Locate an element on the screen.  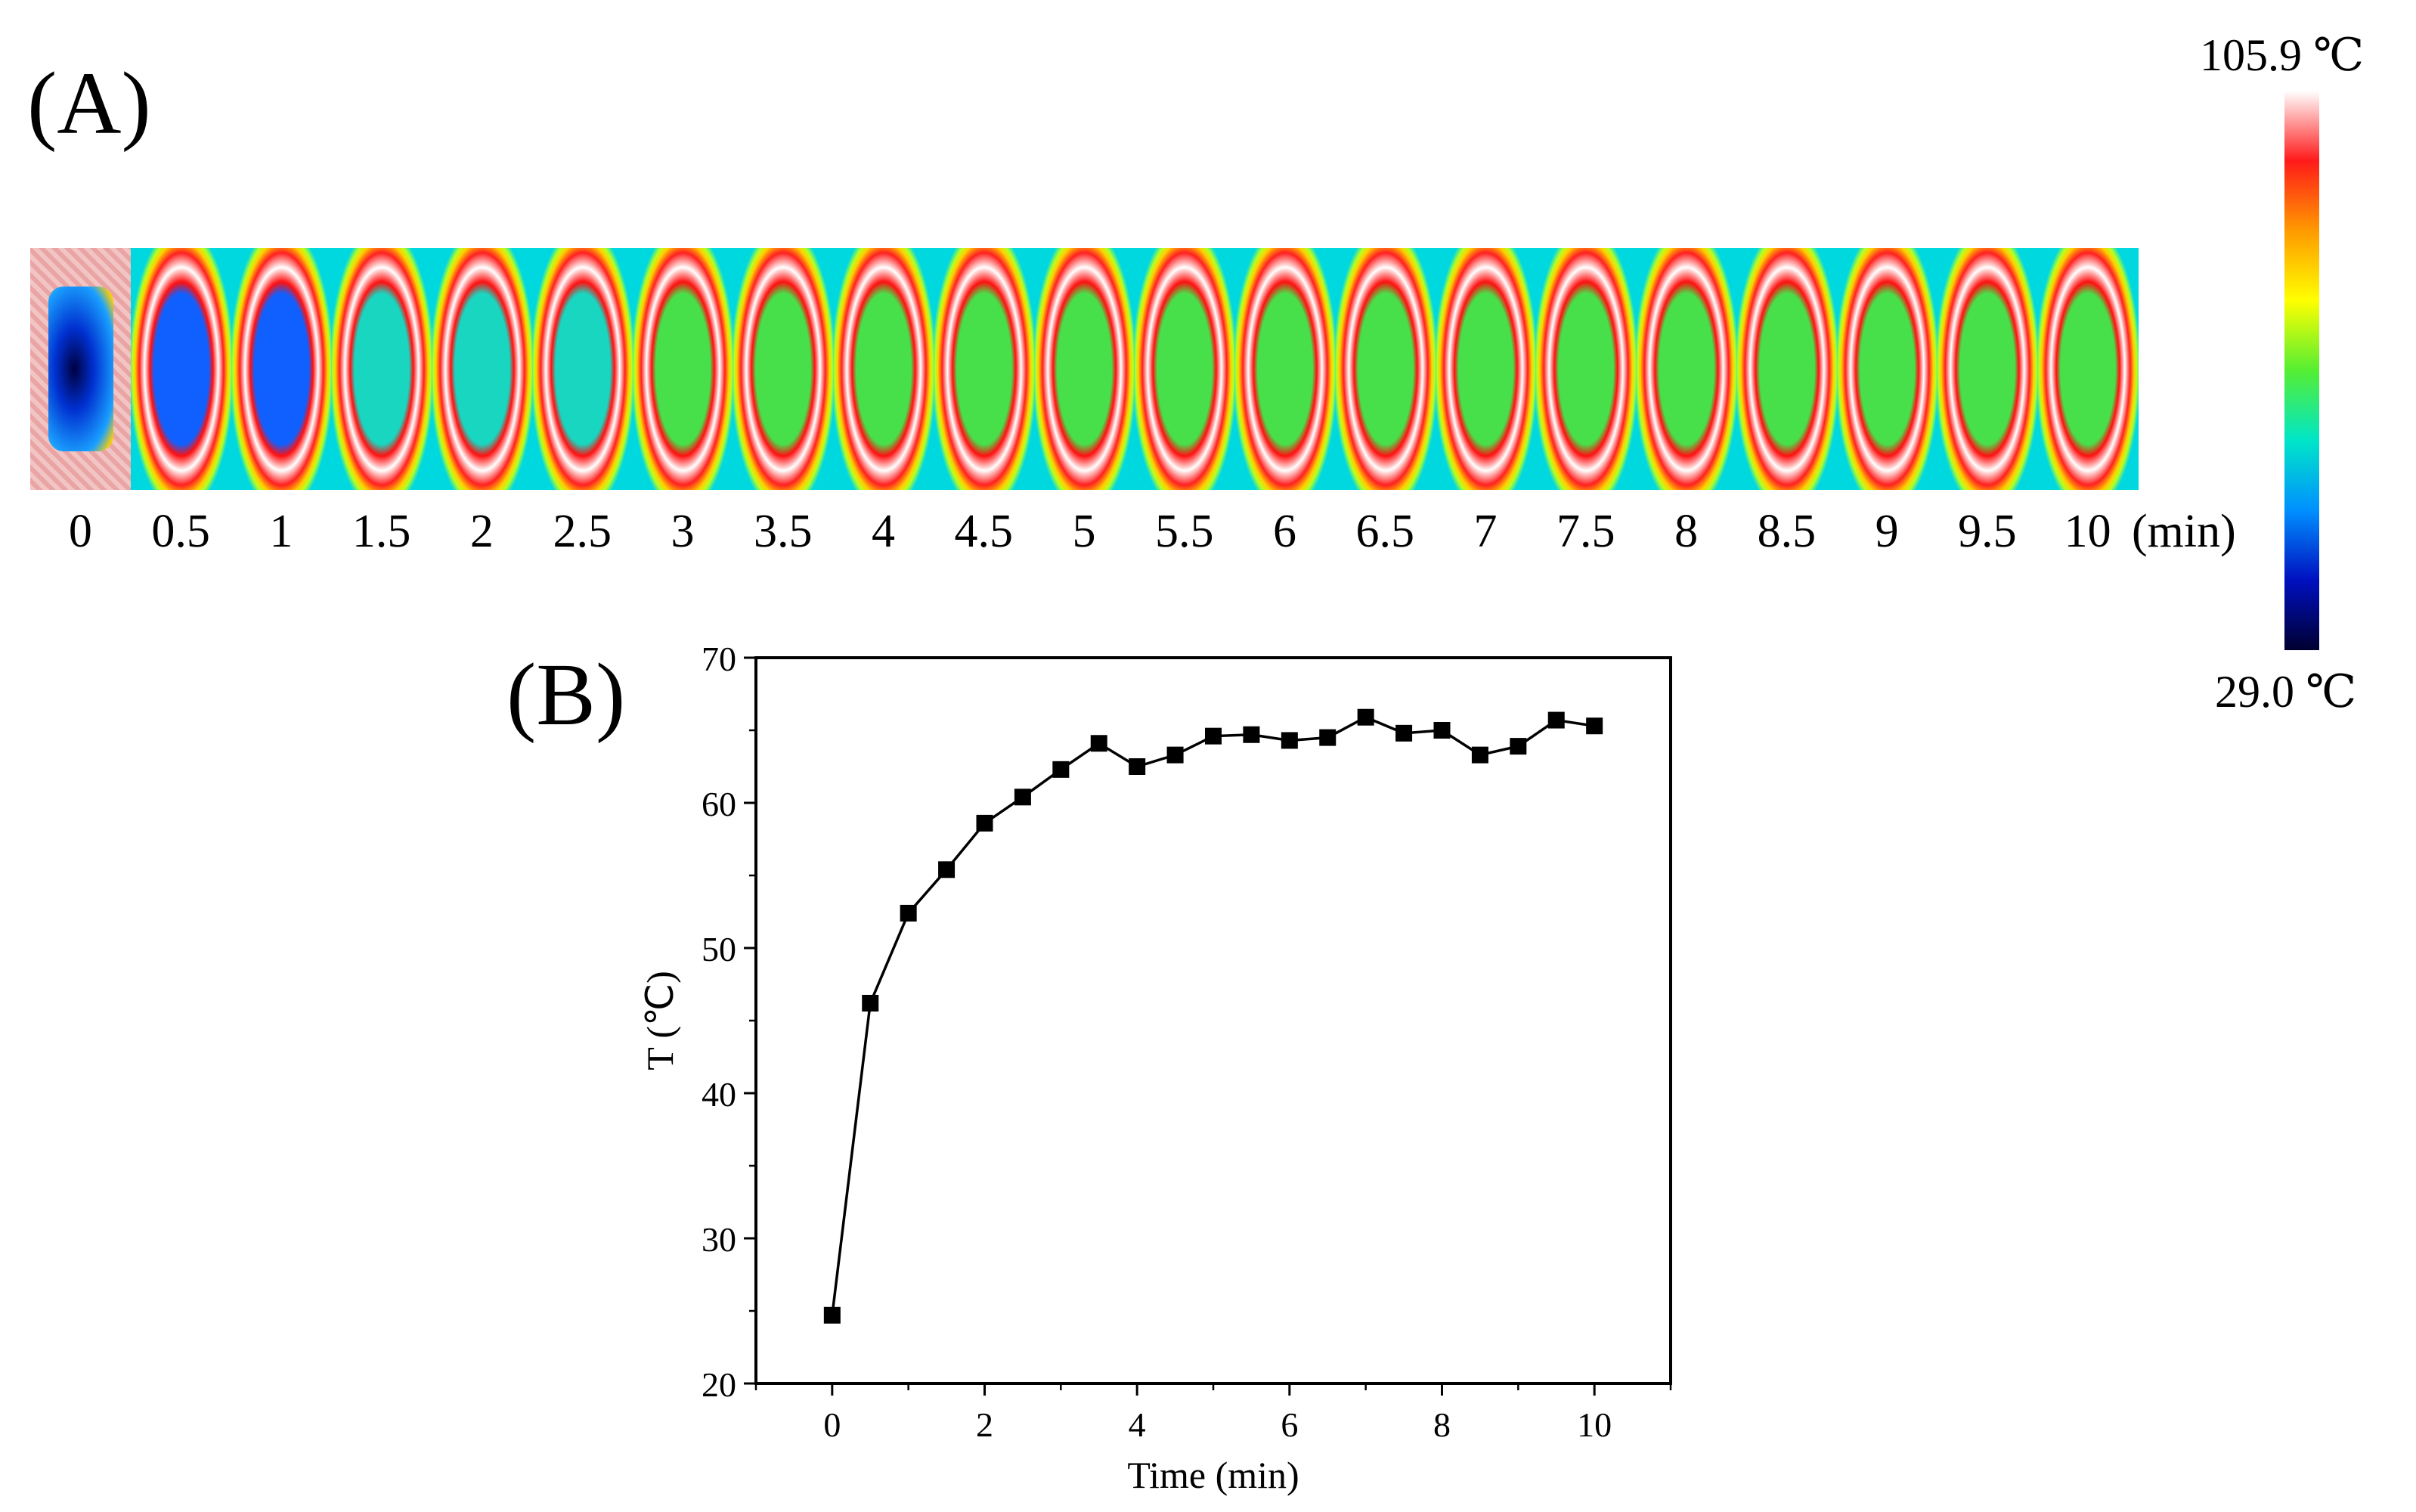
colorbar-min-label: 29.0 ℃ is located at coordinates (2286, 692).